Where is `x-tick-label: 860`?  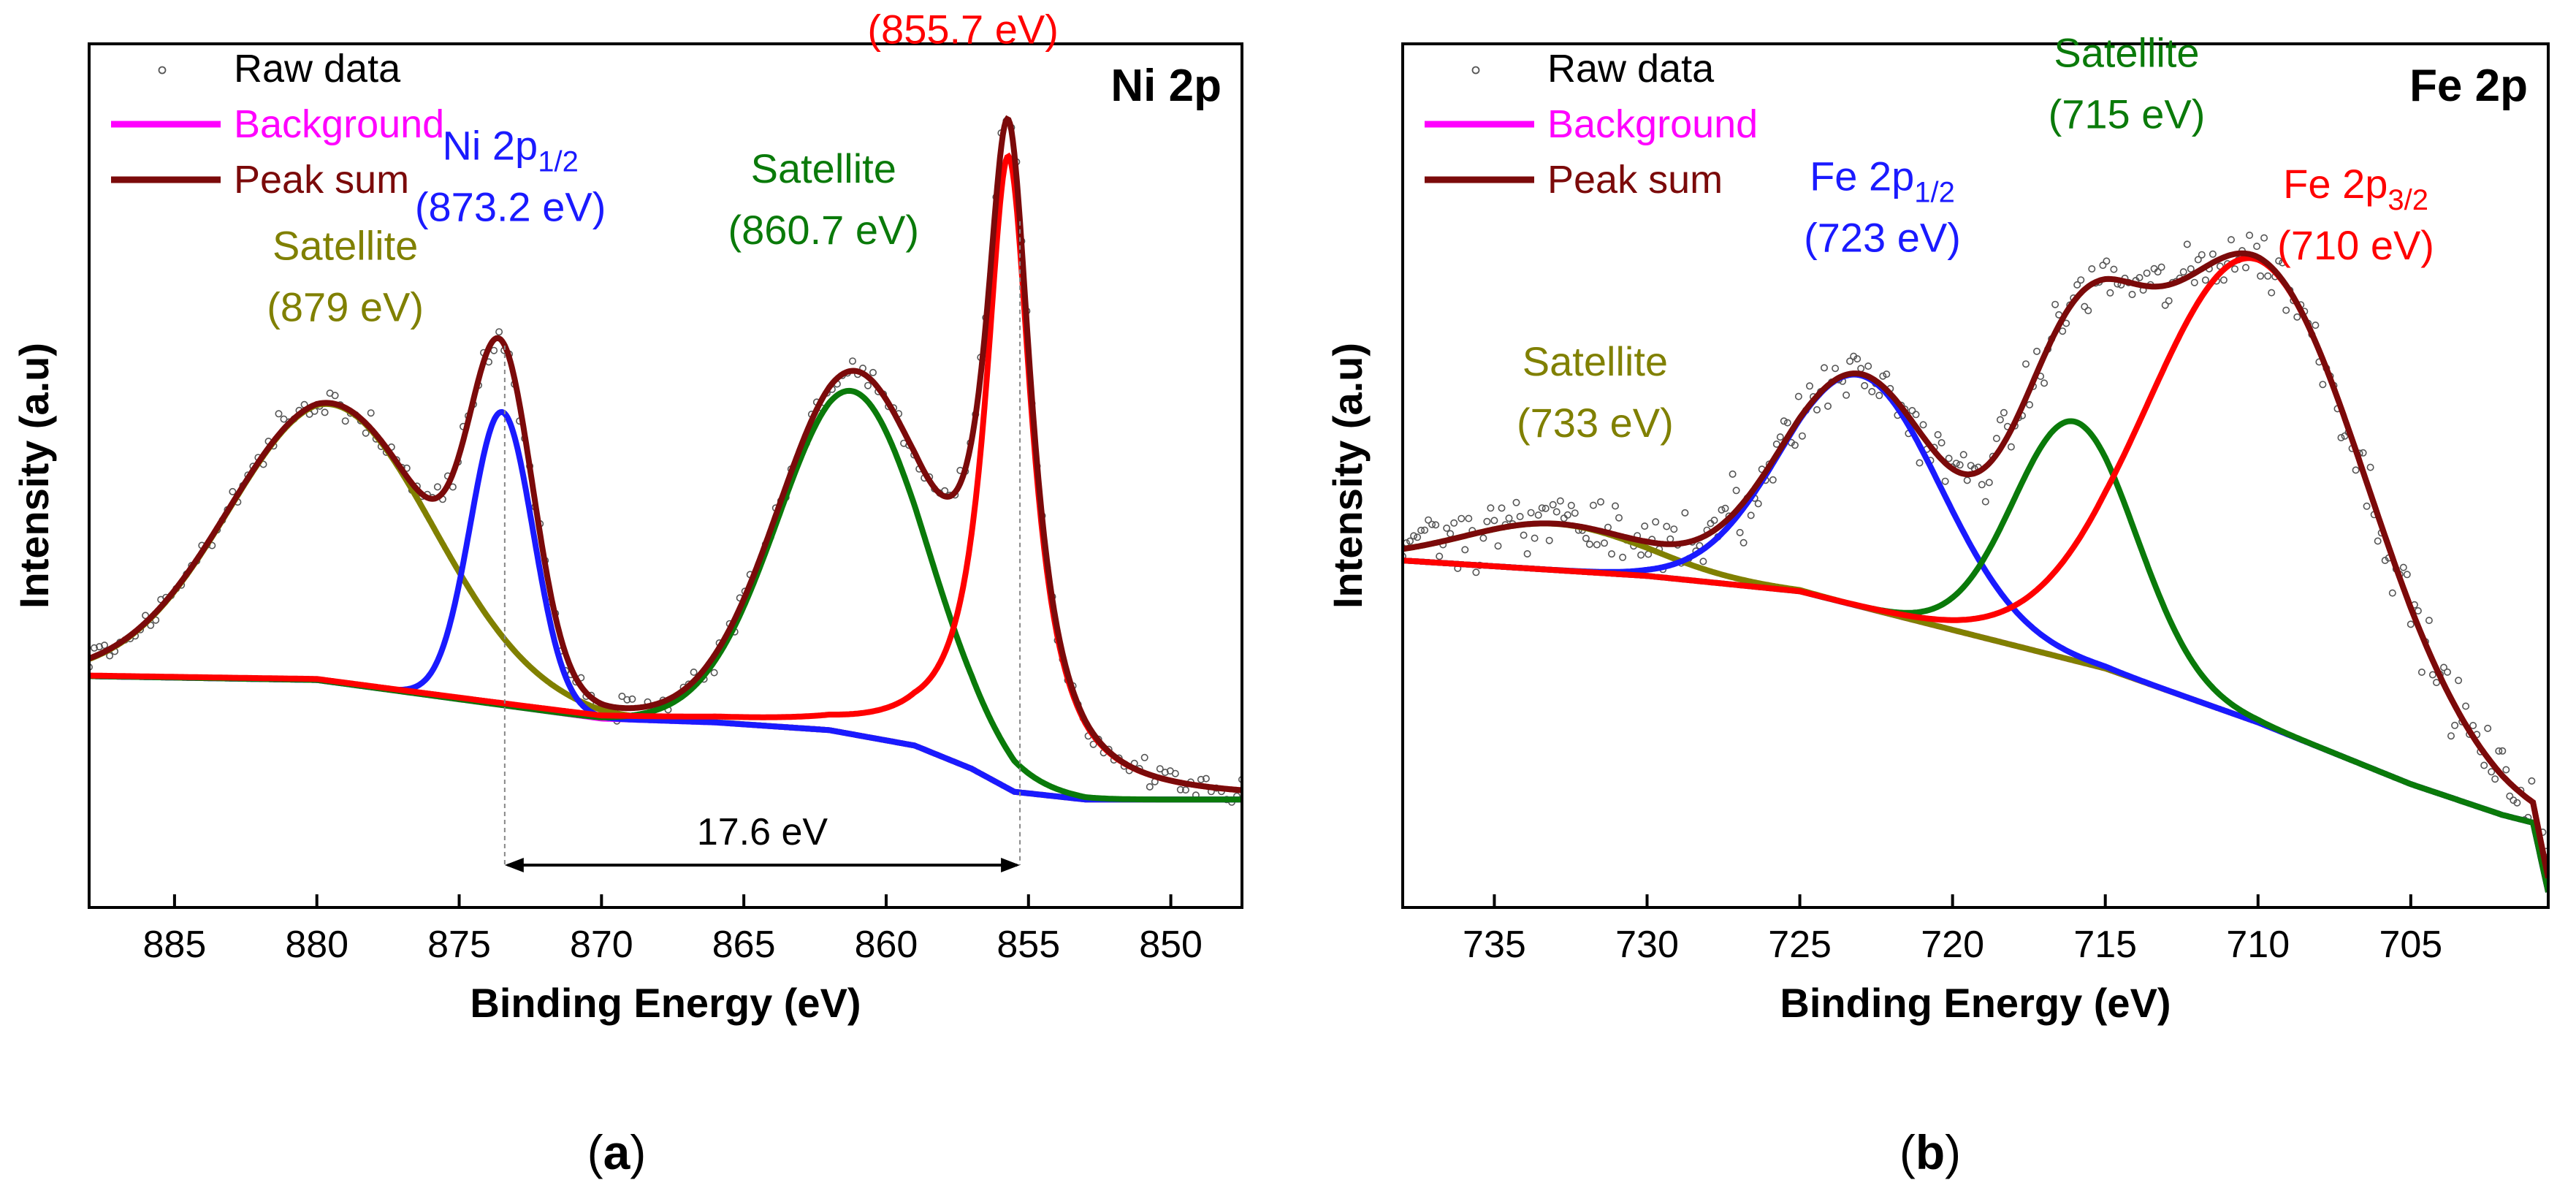 x-tick-label: 860 is located at coordinates (886, 945).